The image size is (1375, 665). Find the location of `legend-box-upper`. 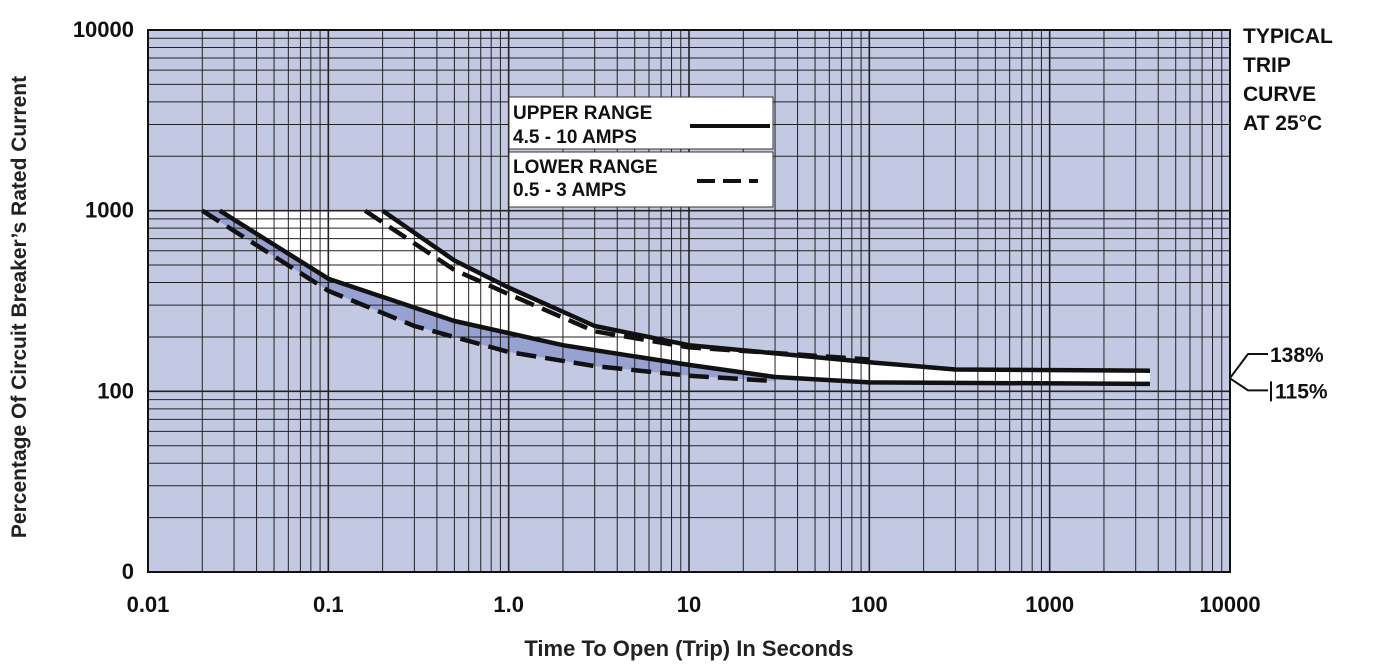

legend-box-upper is located at coordinates (641, 123).